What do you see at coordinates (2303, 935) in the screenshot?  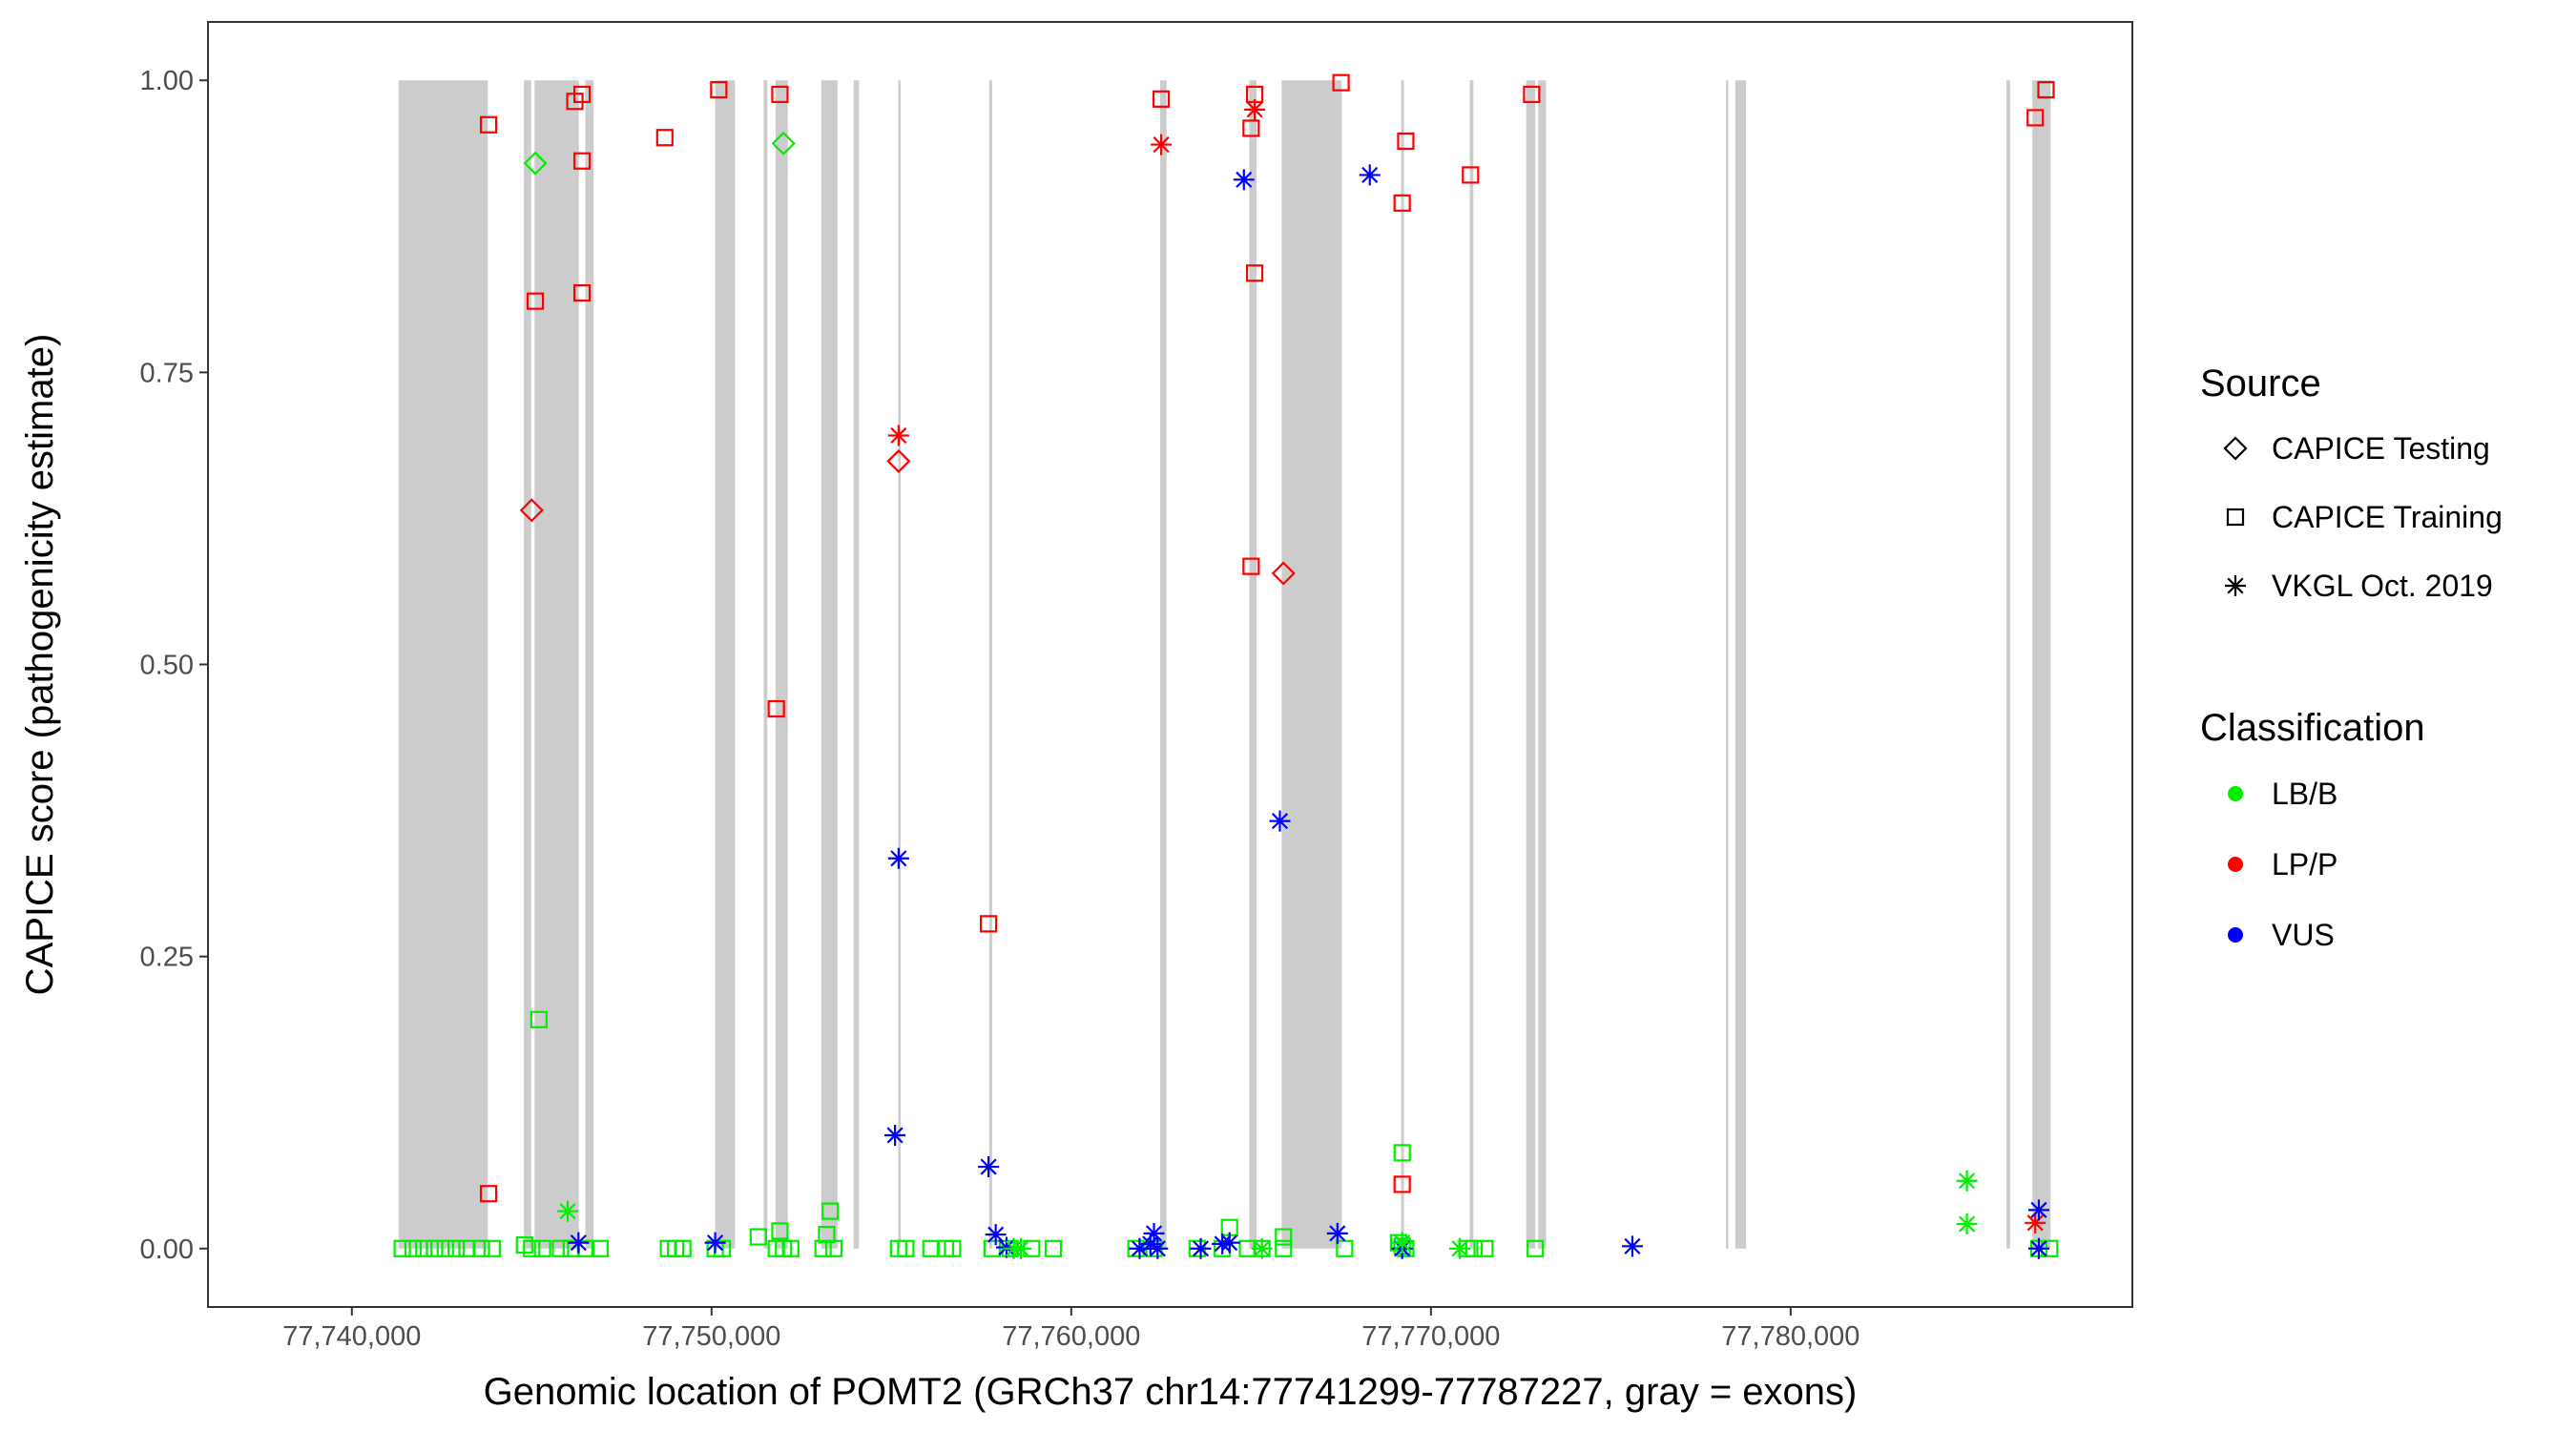 I see `legend-classification-label: VUS` at bounding box center [2303, 935].